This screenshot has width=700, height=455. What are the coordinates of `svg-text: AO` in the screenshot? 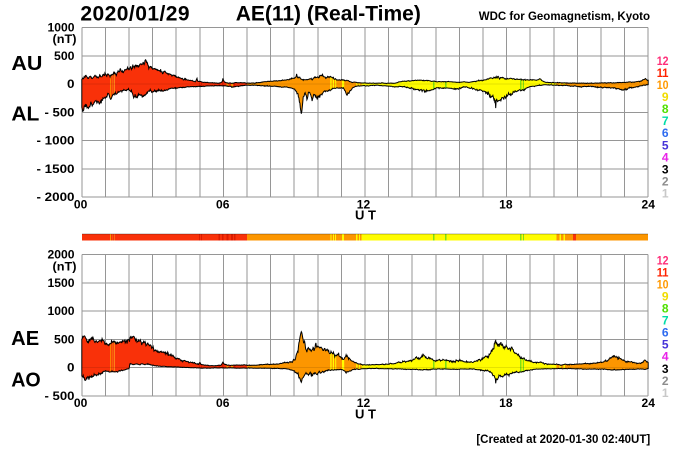 It's located at (26, 381).